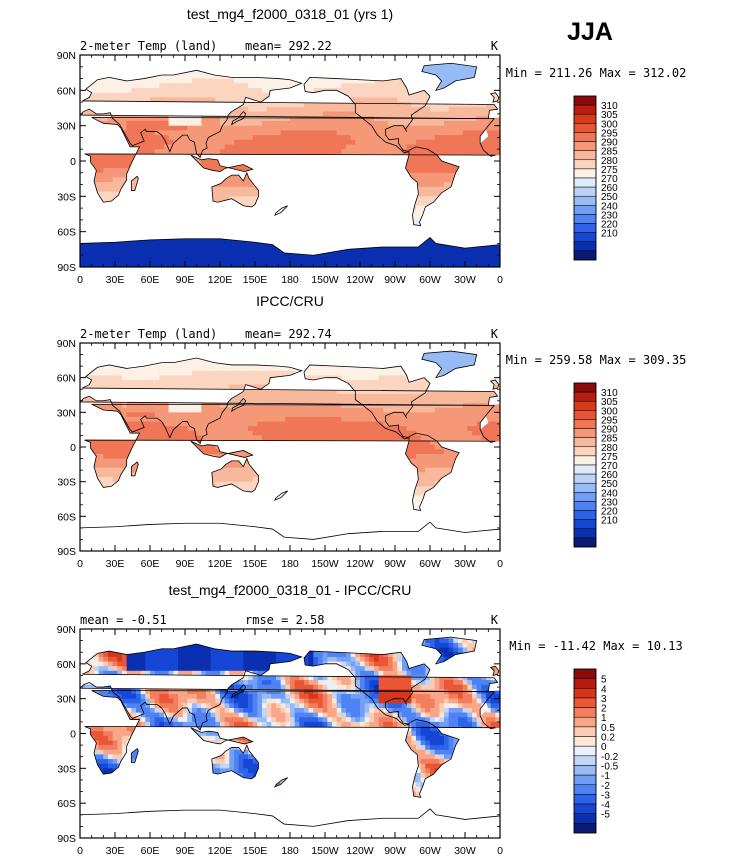 This screenshot has width=732, height=865. What do you see at coordinates (609, 206) in the screenshot?
I see `colorbar-label: 240` at bounding box center [609, 206].